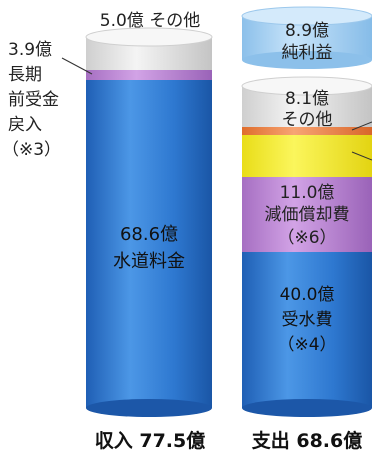 This screenshot has height=459, width=372. Describe the element at coordinates (307, 120) in the screenshot. I see `expense-other-name-label: その他` at that location.